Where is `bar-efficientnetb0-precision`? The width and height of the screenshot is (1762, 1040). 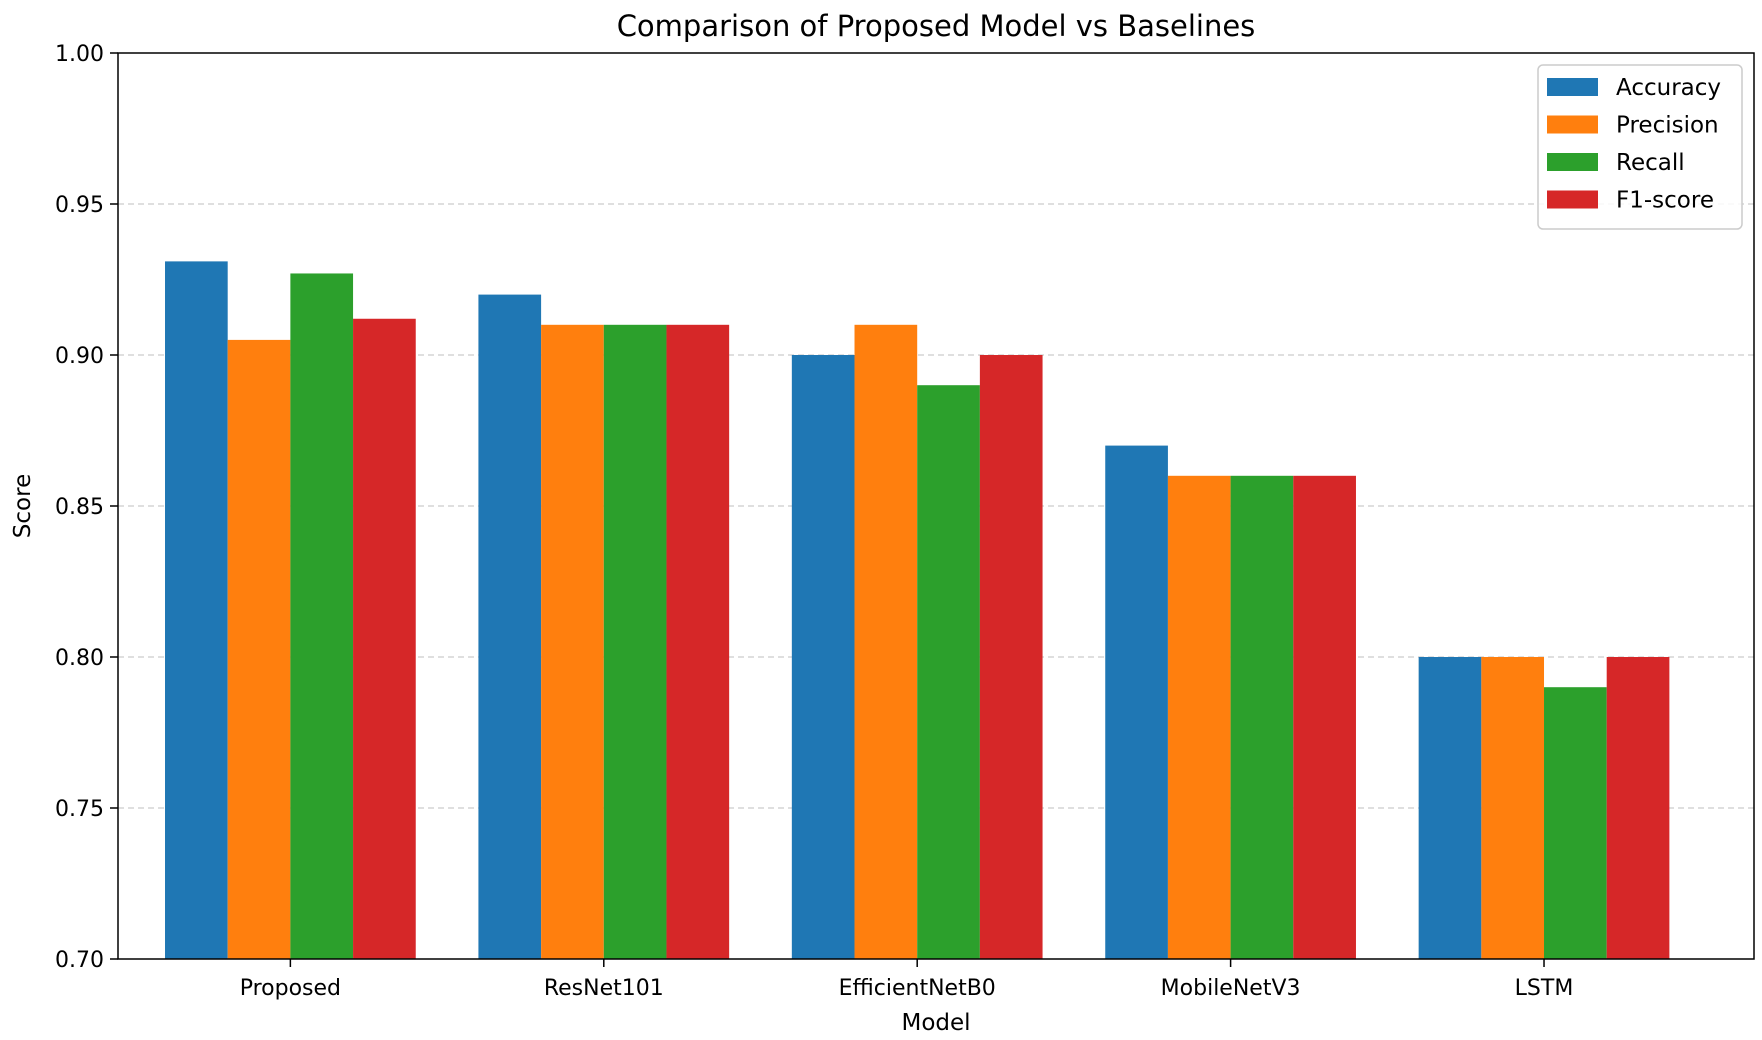 bar-efficientnetb0-precision is located at coordinates (886, 641).